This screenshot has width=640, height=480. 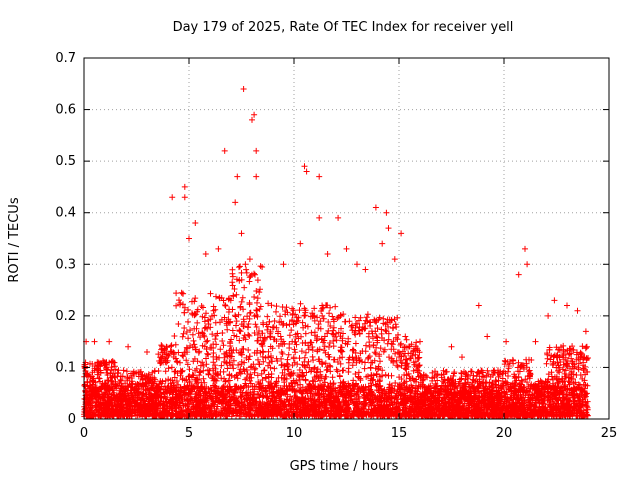 I want to click on y-tick-label: 0.5, so click(x=65, y=161).